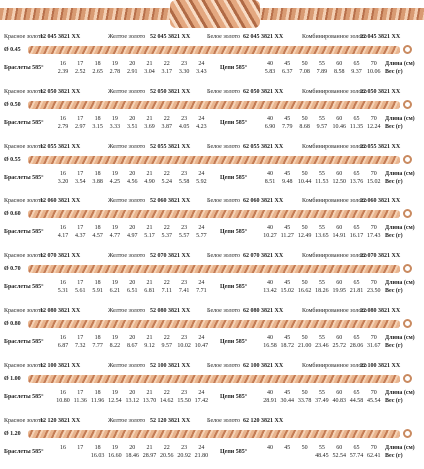 The width and height of the screenshot is (424, 469). I want to click on bracelet-weight: 13.70, so click(149, 400).